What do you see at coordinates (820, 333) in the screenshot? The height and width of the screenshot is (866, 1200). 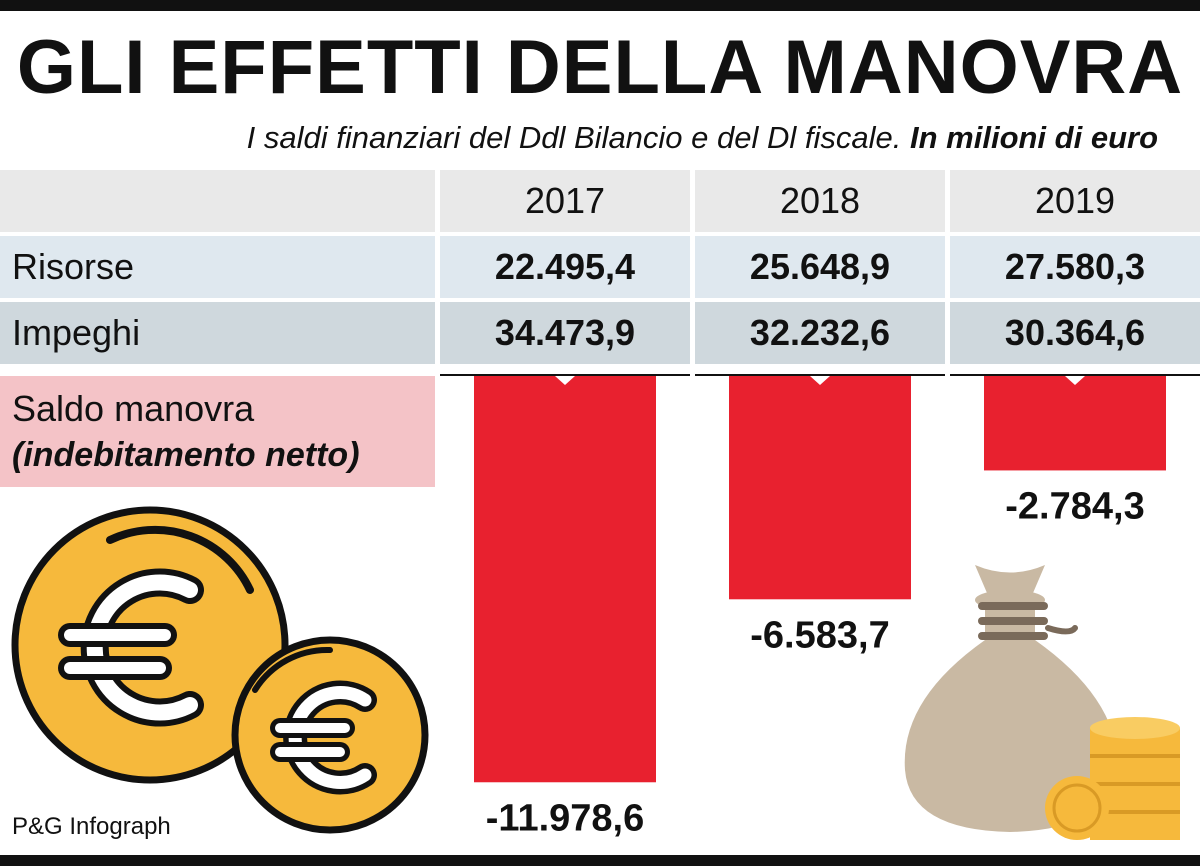 I see `impeghi-2018: 32.232,6` at bounding box center [820, 333].